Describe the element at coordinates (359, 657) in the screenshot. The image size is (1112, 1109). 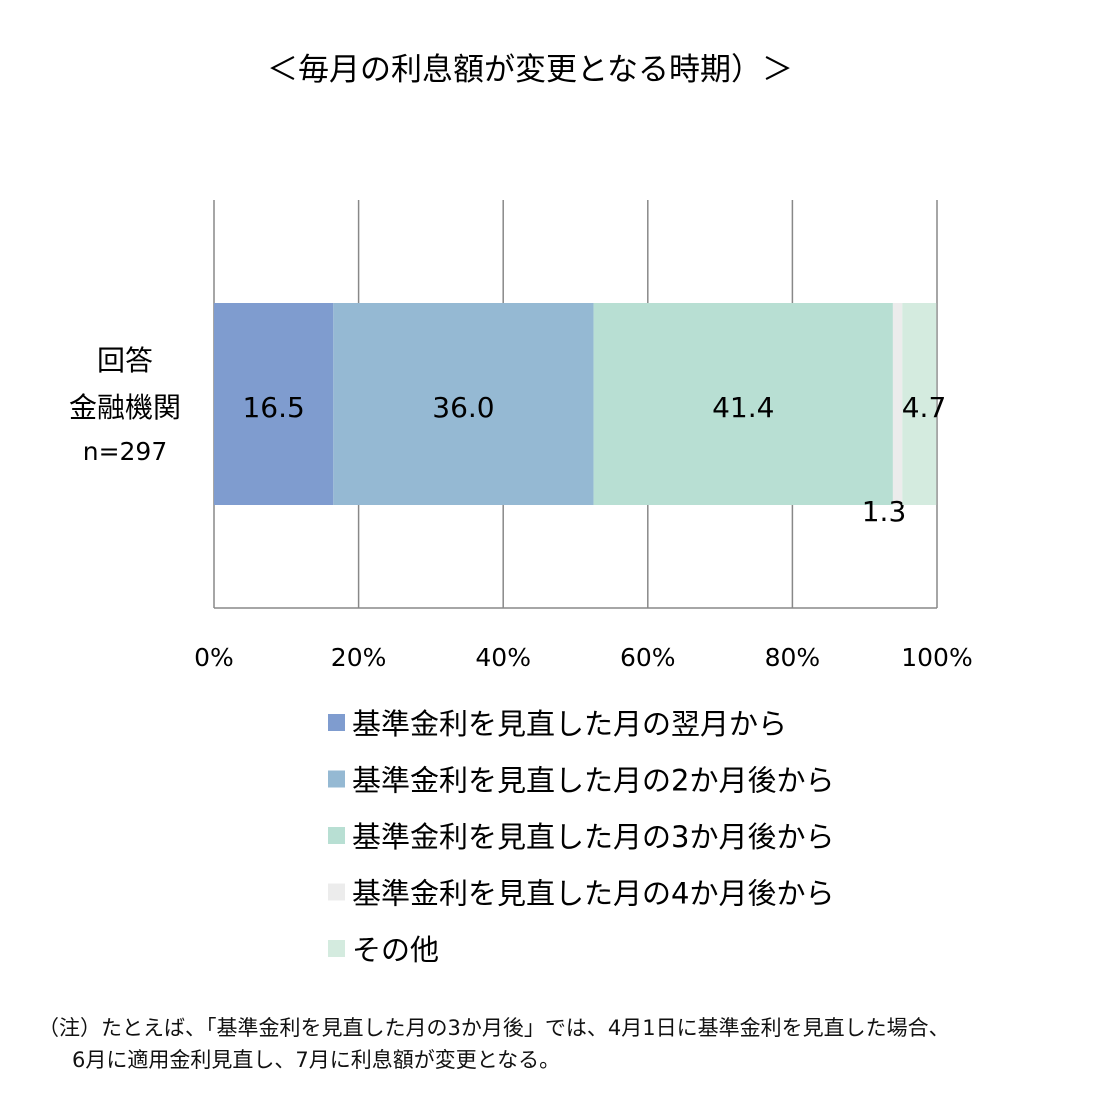
I see `x-tick-label: 20%` at that location.